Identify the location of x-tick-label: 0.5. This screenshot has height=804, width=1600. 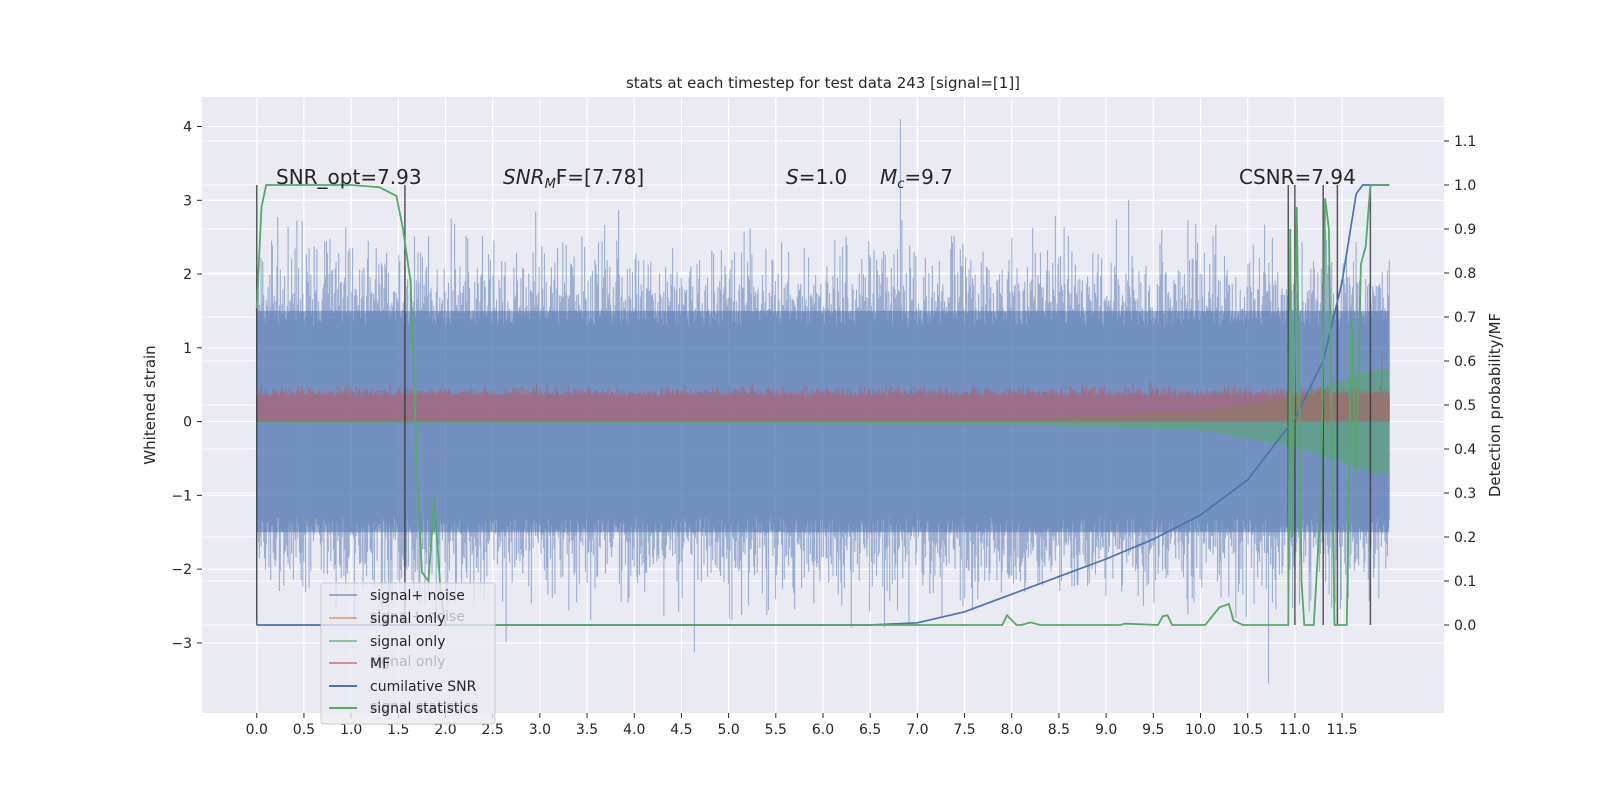
(304, 730).